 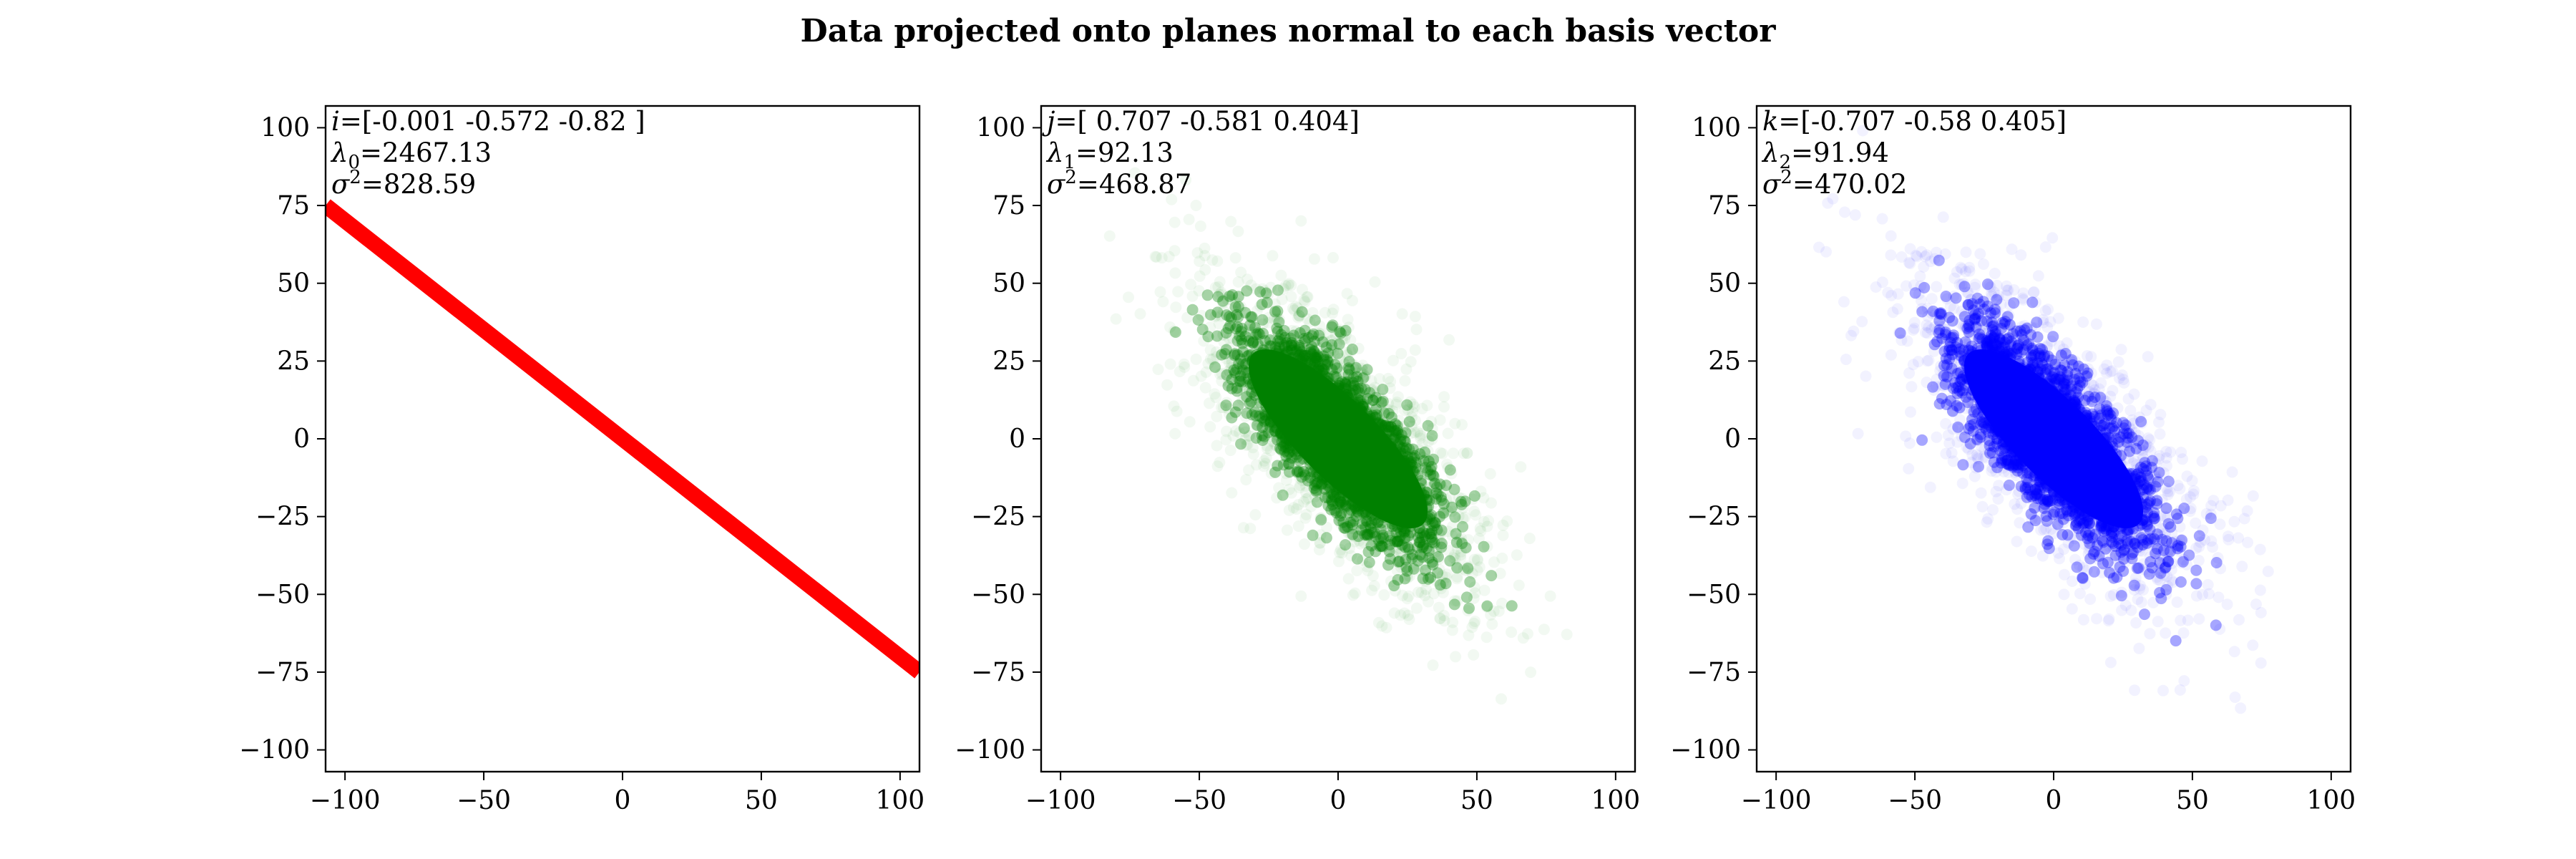 What do you see at coordinates (622, 439) in the screenshot?
I see `plot-area` at bounding box center [622, 439].